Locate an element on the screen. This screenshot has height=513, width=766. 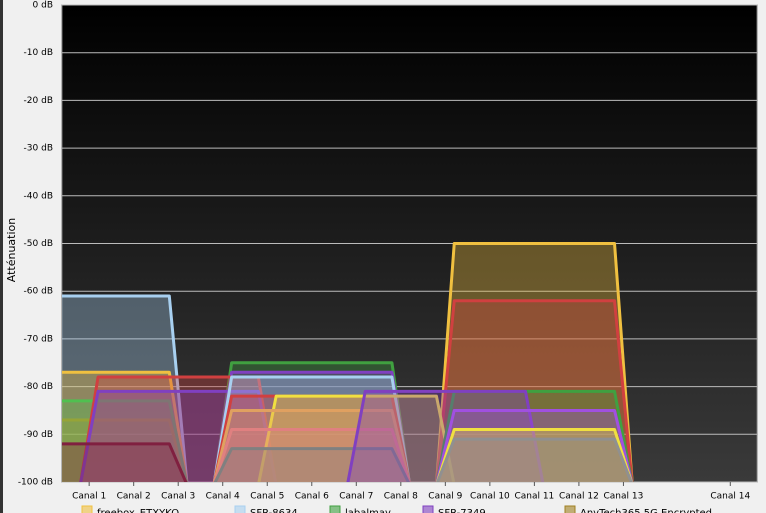
x-tick-label: Canal 8 is located at coordinates (401, 497).